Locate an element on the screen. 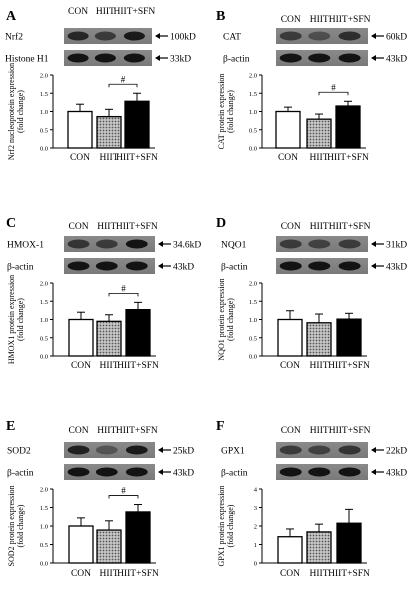 The height and width of the screenshot is (608, 418). panel-letter: E is located at coordinates (10, 426).